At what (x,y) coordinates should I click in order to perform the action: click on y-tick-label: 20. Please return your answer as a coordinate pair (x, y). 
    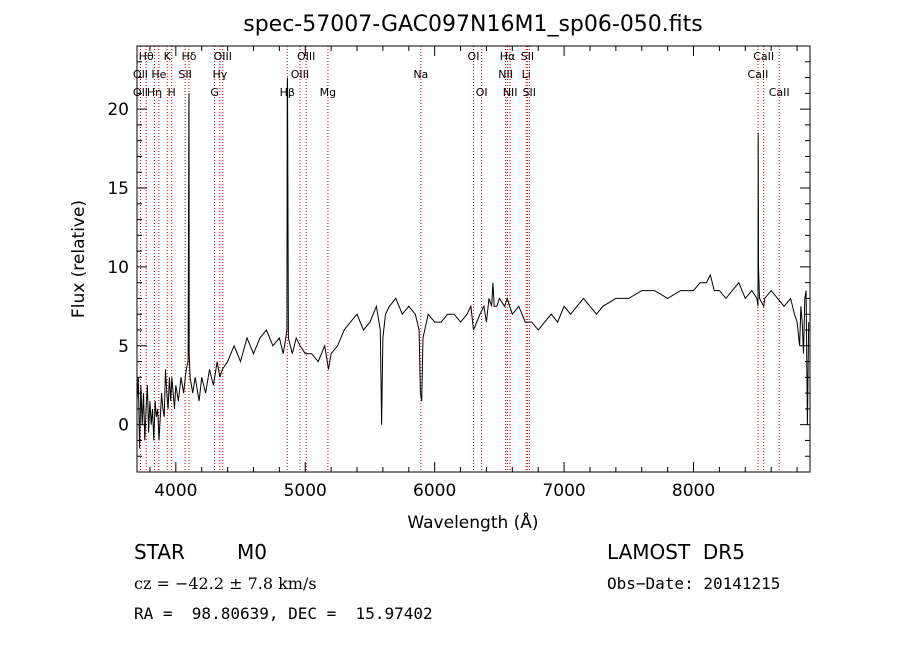
    Looking at the image, I should click on (118, 110).